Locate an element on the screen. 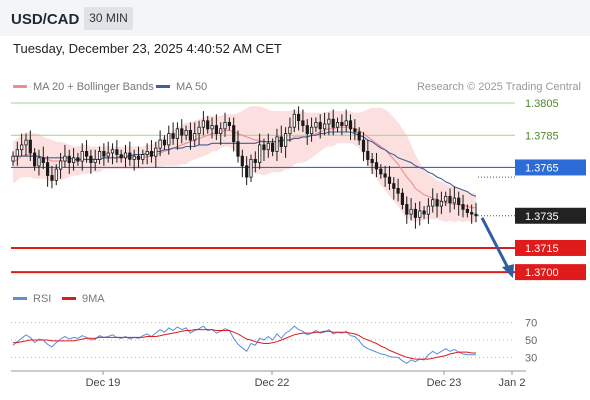  ma20-legend-swatch is located at coordinates (20, 86).